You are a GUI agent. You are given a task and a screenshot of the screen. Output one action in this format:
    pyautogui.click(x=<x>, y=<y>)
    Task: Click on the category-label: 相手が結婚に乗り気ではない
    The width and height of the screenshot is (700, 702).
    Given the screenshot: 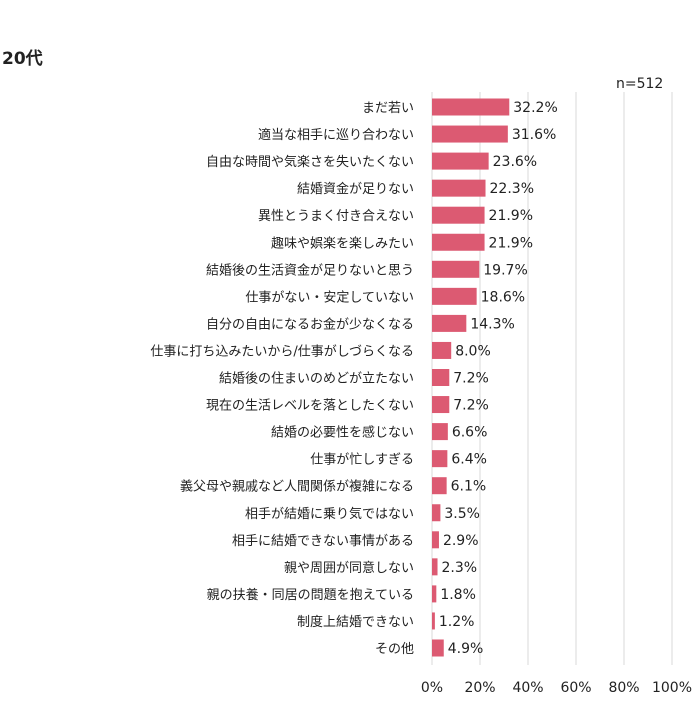 What is the action you would take?
    pyautogui.click(x=329, y=514)
    